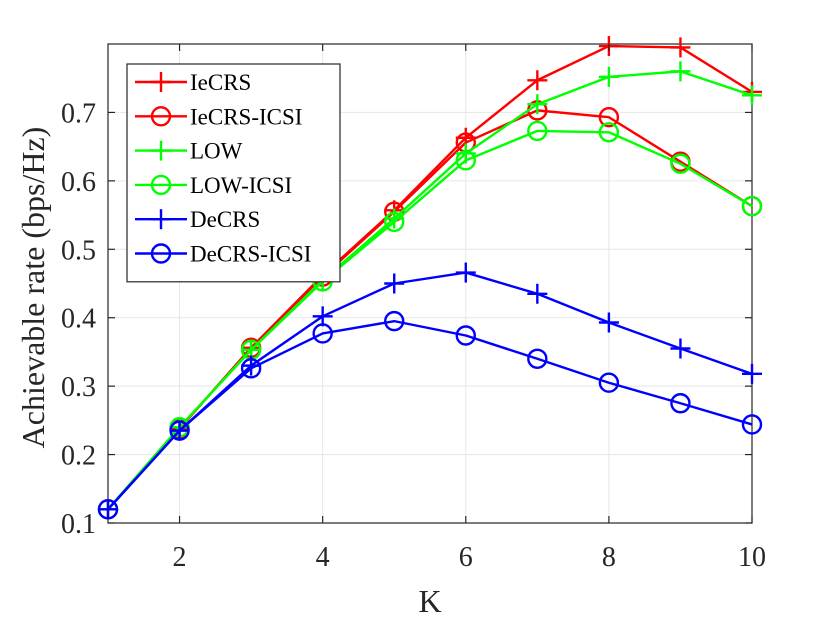 The width and height of the screenshot is (830, 623). Describe the element at coordinates (241, 185) in the screenshot. I see `legend-label: LOW-ICSI` at that location.